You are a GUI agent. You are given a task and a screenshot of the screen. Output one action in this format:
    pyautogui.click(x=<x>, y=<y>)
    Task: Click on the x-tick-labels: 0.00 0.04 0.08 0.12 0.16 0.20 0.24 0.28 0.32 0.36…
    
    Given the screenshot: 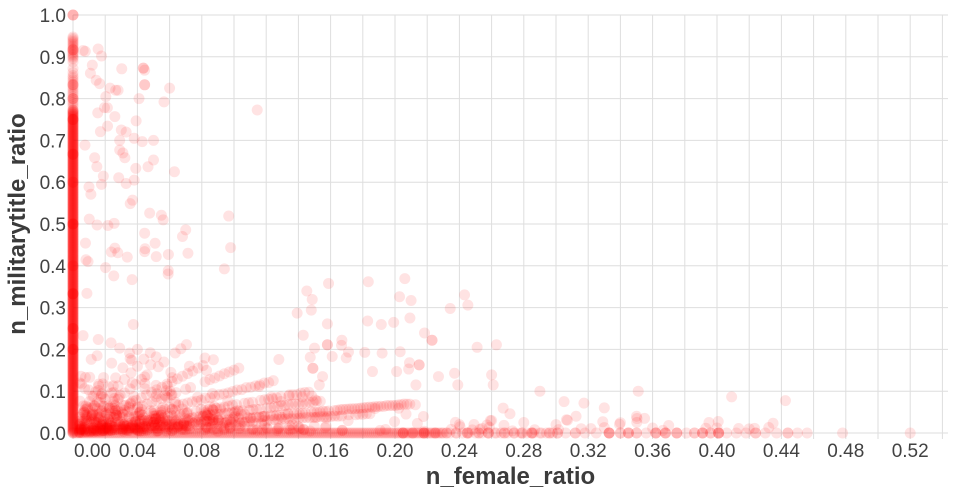 What is the action you would take?
    pyautogui.click(x=501, y=451)
    